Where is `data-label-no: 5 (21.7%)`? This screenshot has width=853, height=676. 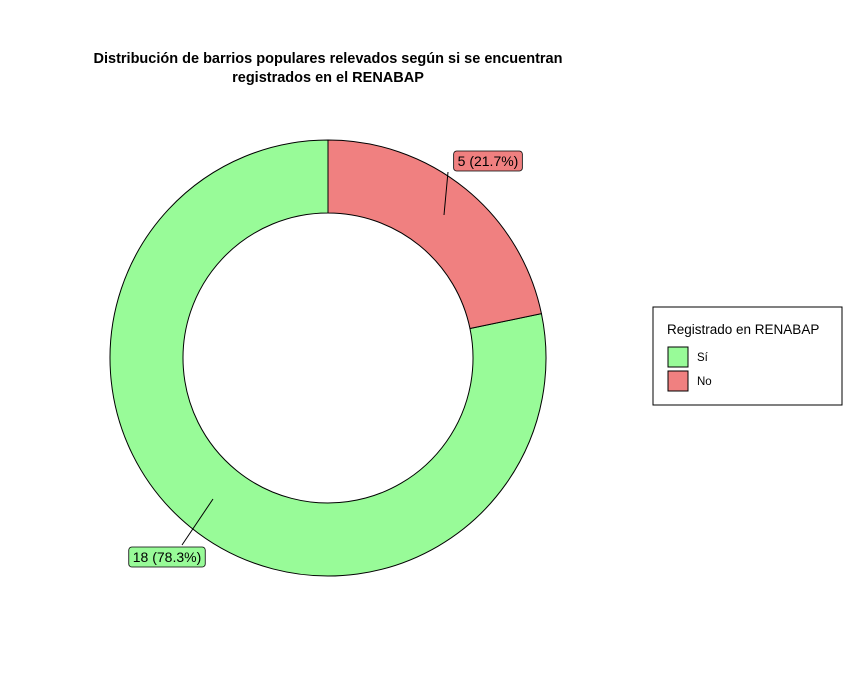 data-label-no: 5 (21.7%) is located at coordinates (488, 161).